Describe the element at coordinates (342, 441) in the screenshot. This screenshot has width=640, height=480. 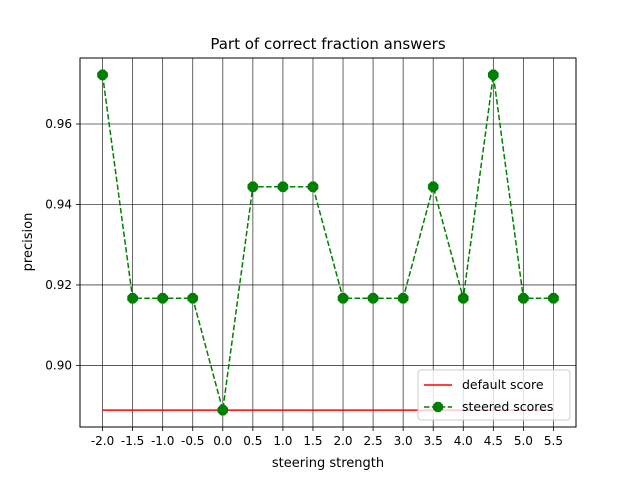
I see `x-tick-label: 2.0` at that location.